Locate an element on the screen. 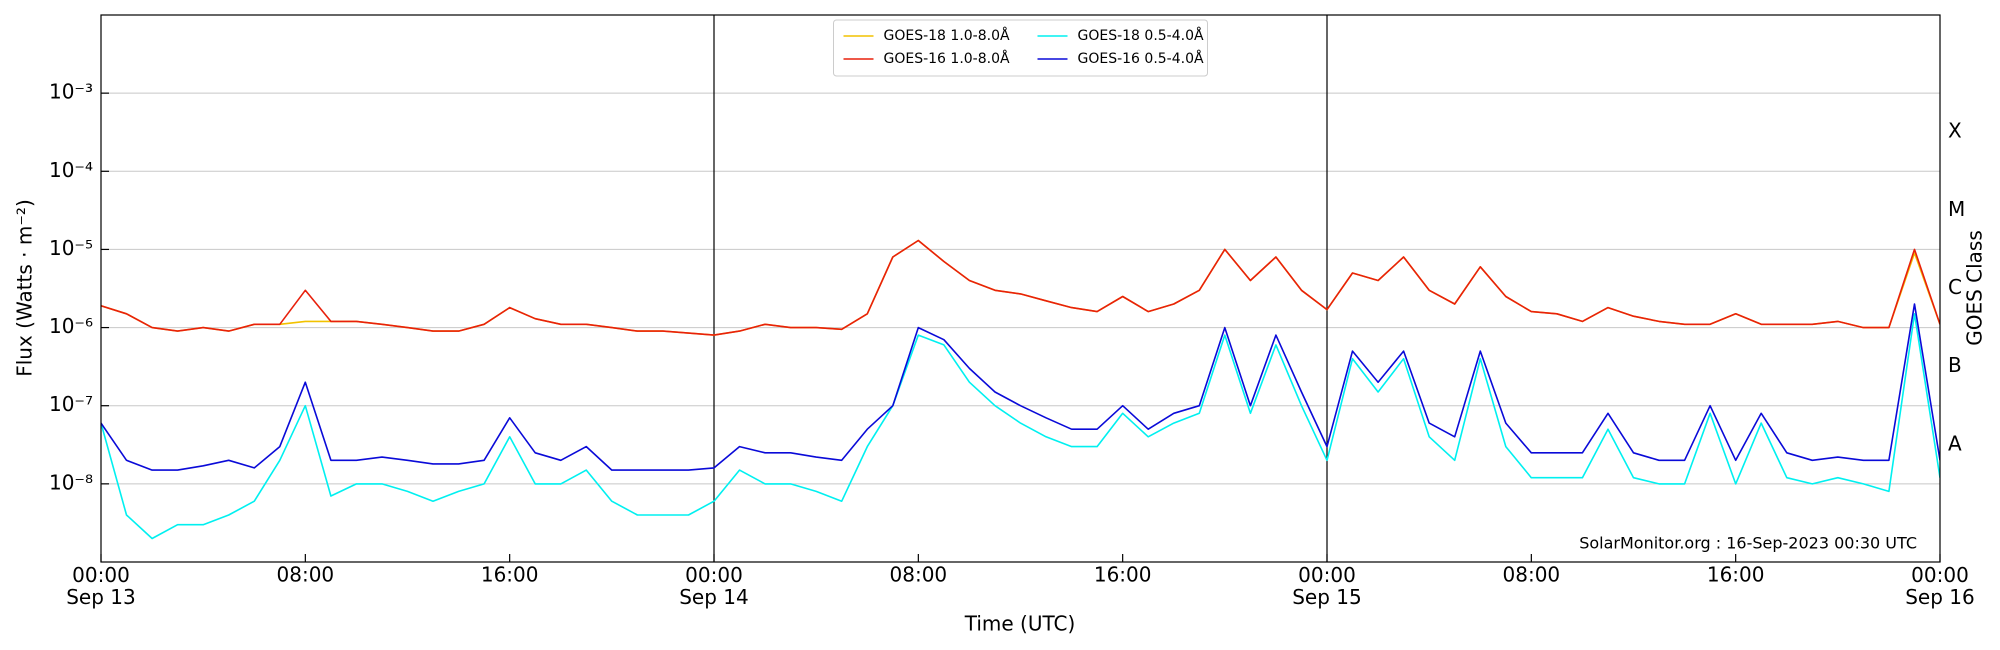 This screenshot has width=2000, height=650. y-axis-label: Flux (Watts · m⁻²) is located at coordinates (25, 288).